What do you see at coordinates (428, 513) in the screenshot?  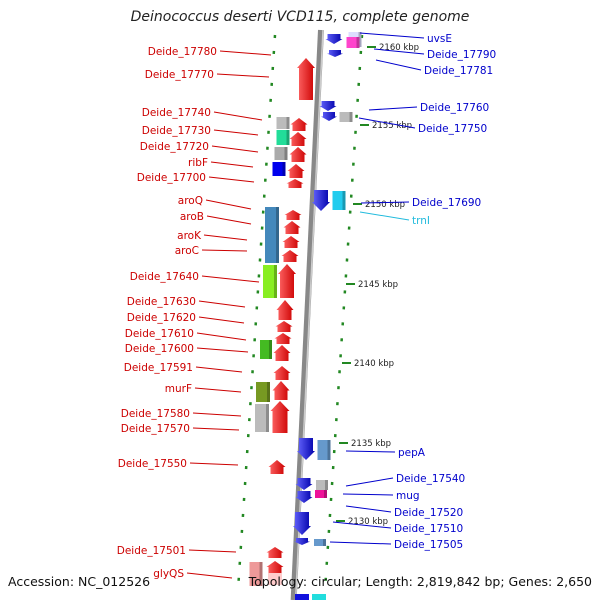 I see `minus-gene-label: Deide_17520` at bounding box center [428, 513].